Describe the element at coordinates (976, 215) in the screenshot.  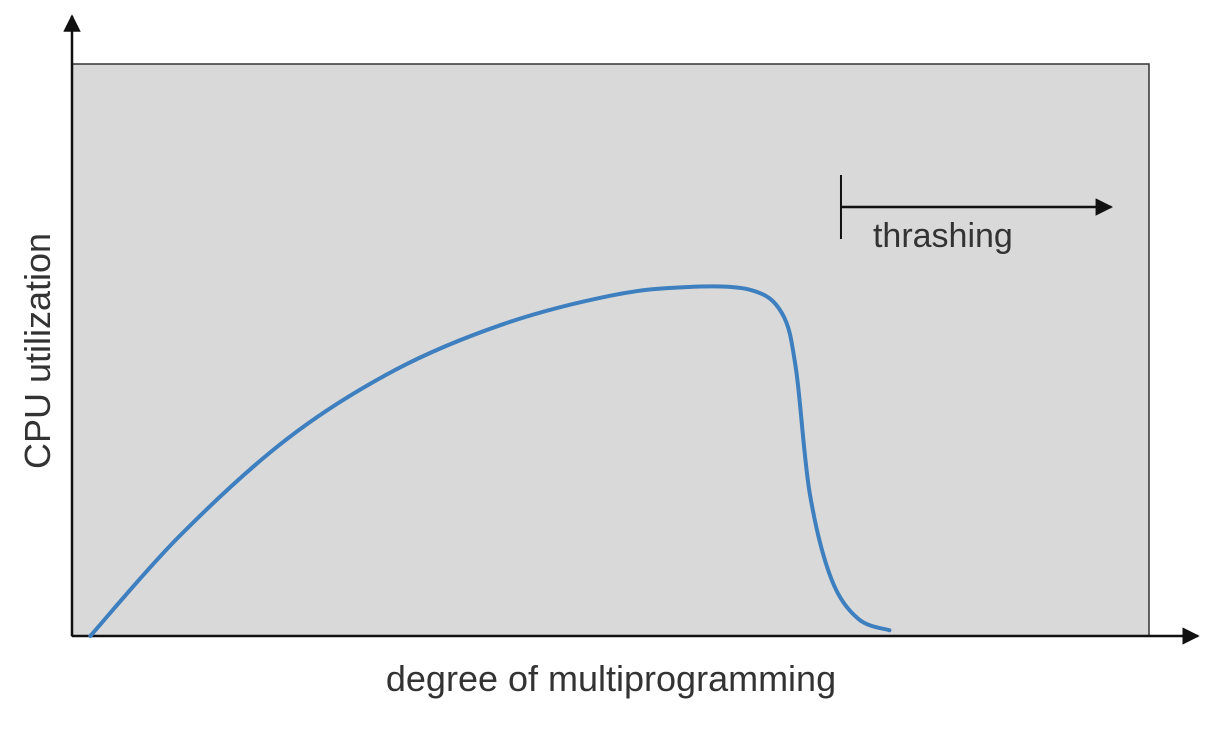
I see `thrashing-annotation: thrashing` at that location.